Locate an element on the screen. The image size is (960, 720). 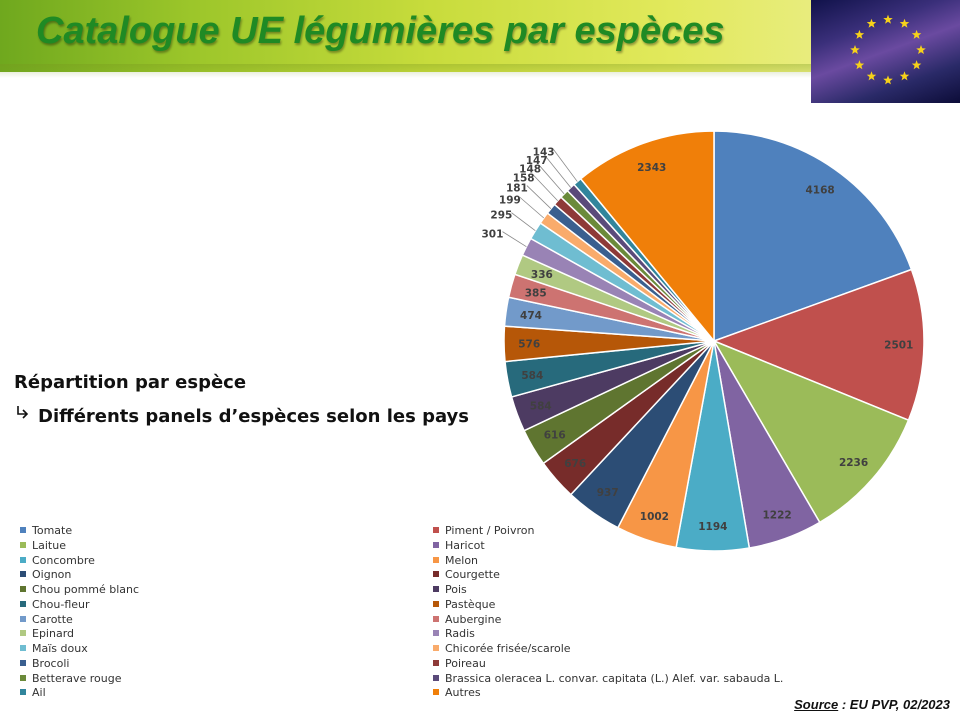
source-text: : EU PVP, 02/2023 is located at coordinates (894, 704).